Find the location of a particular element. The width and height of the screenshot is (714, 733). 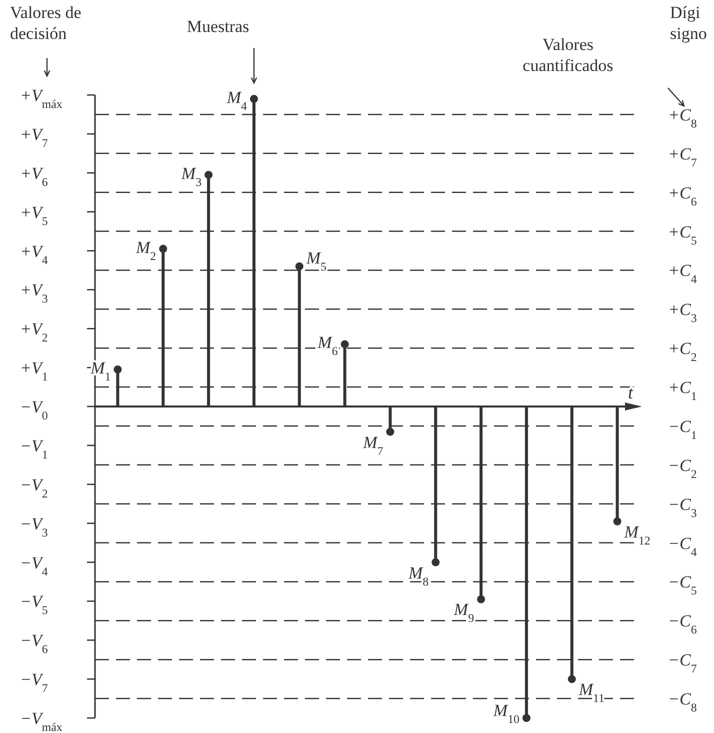

y-tick-label: −V$_{1}$ is located at coordinates (34, 449).